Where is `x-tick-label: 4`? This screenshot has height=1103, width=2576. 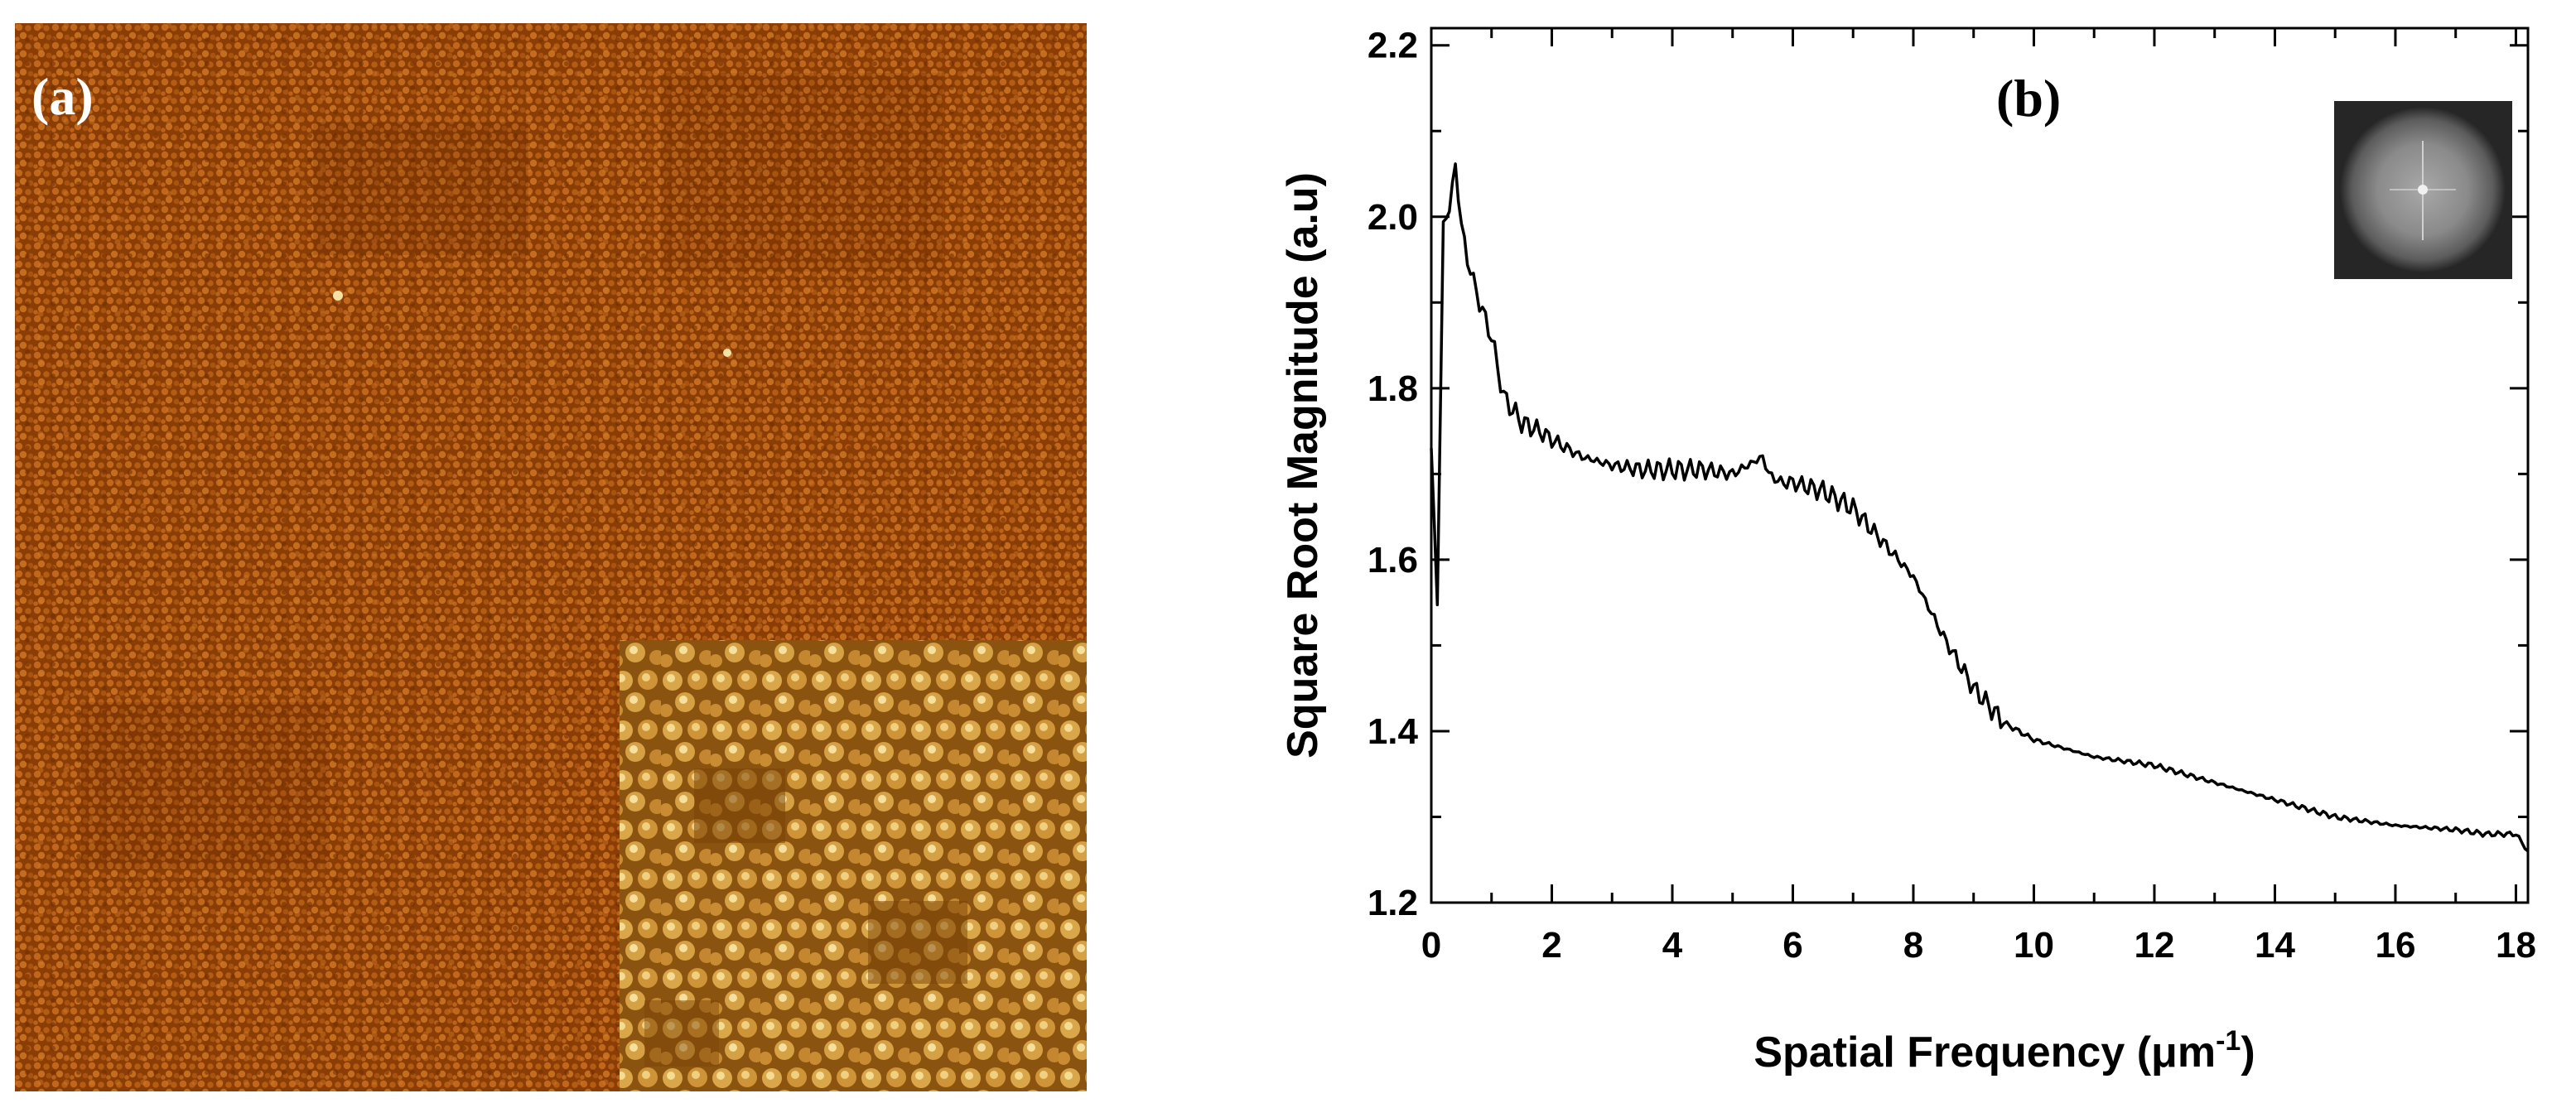 x-tick-label: 4 is located at coordinates (1673, 945).